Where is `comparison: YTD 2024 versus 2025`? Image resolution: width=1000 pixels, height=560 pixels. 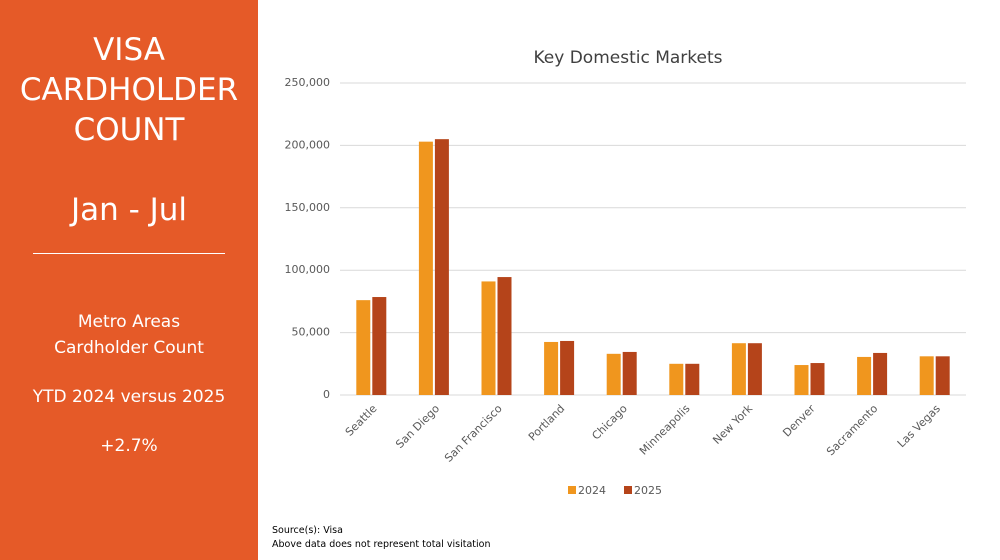 comparison: YTD 2024 versus 2025 is located at coordinates (129, 397).